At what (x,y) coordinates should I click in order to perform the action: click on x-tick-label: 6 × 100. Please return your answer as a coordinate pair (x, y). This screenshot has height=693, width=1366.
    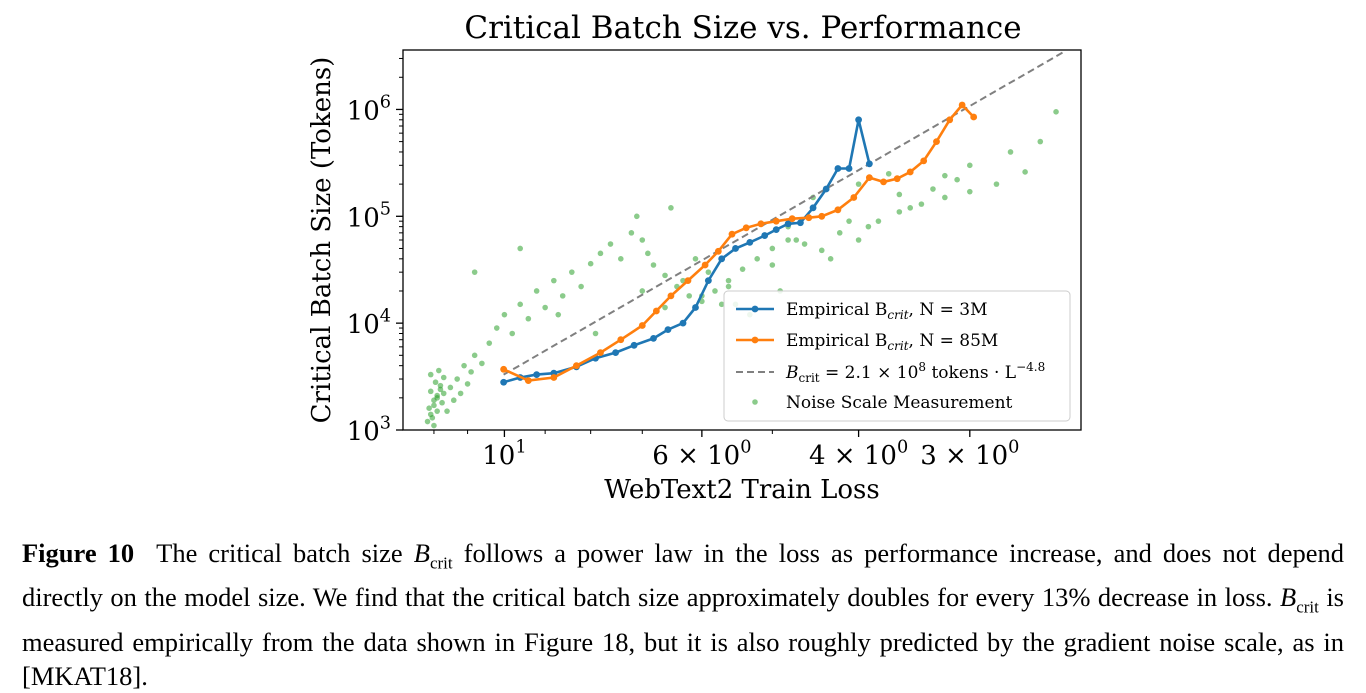
    Looking at the image, I should click on (701, 454).